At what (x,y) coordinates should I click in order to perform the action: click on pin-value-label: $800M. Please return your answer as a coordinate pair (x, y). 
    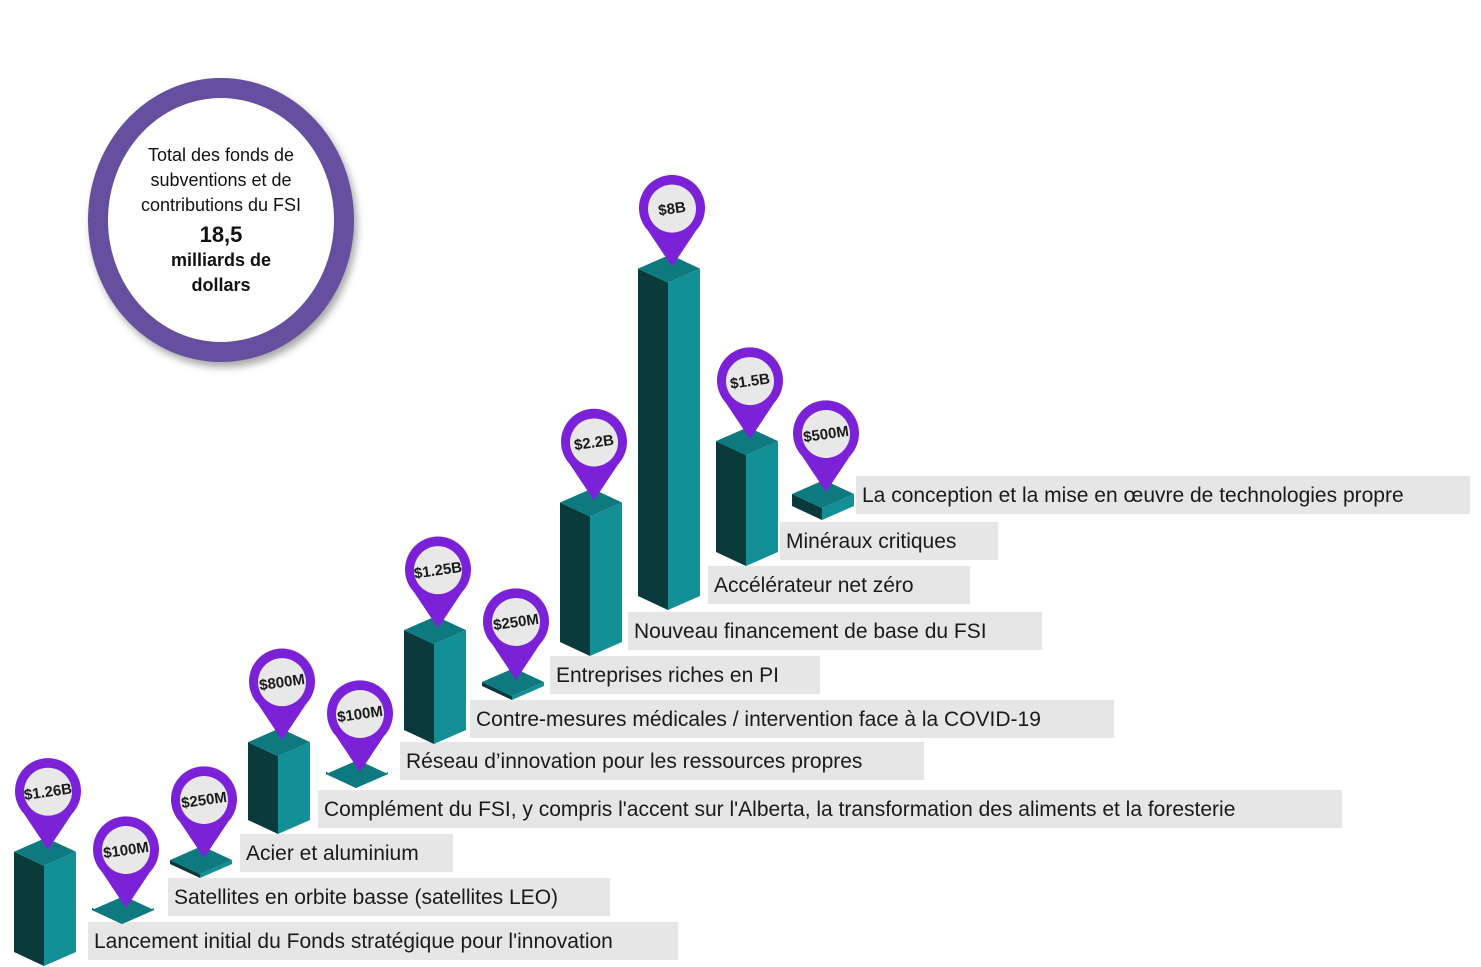
    Looking at the image, I should click on (282, 682).